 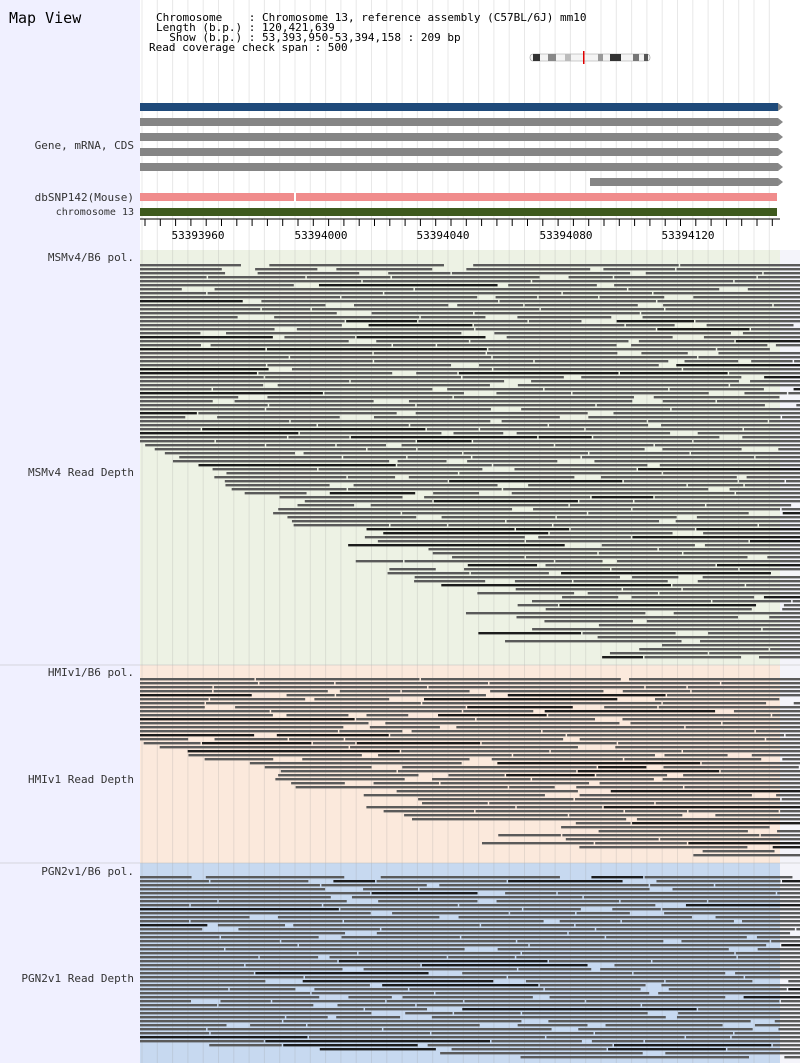 I want to click on ideogram-band, so click(x=600, y=57).